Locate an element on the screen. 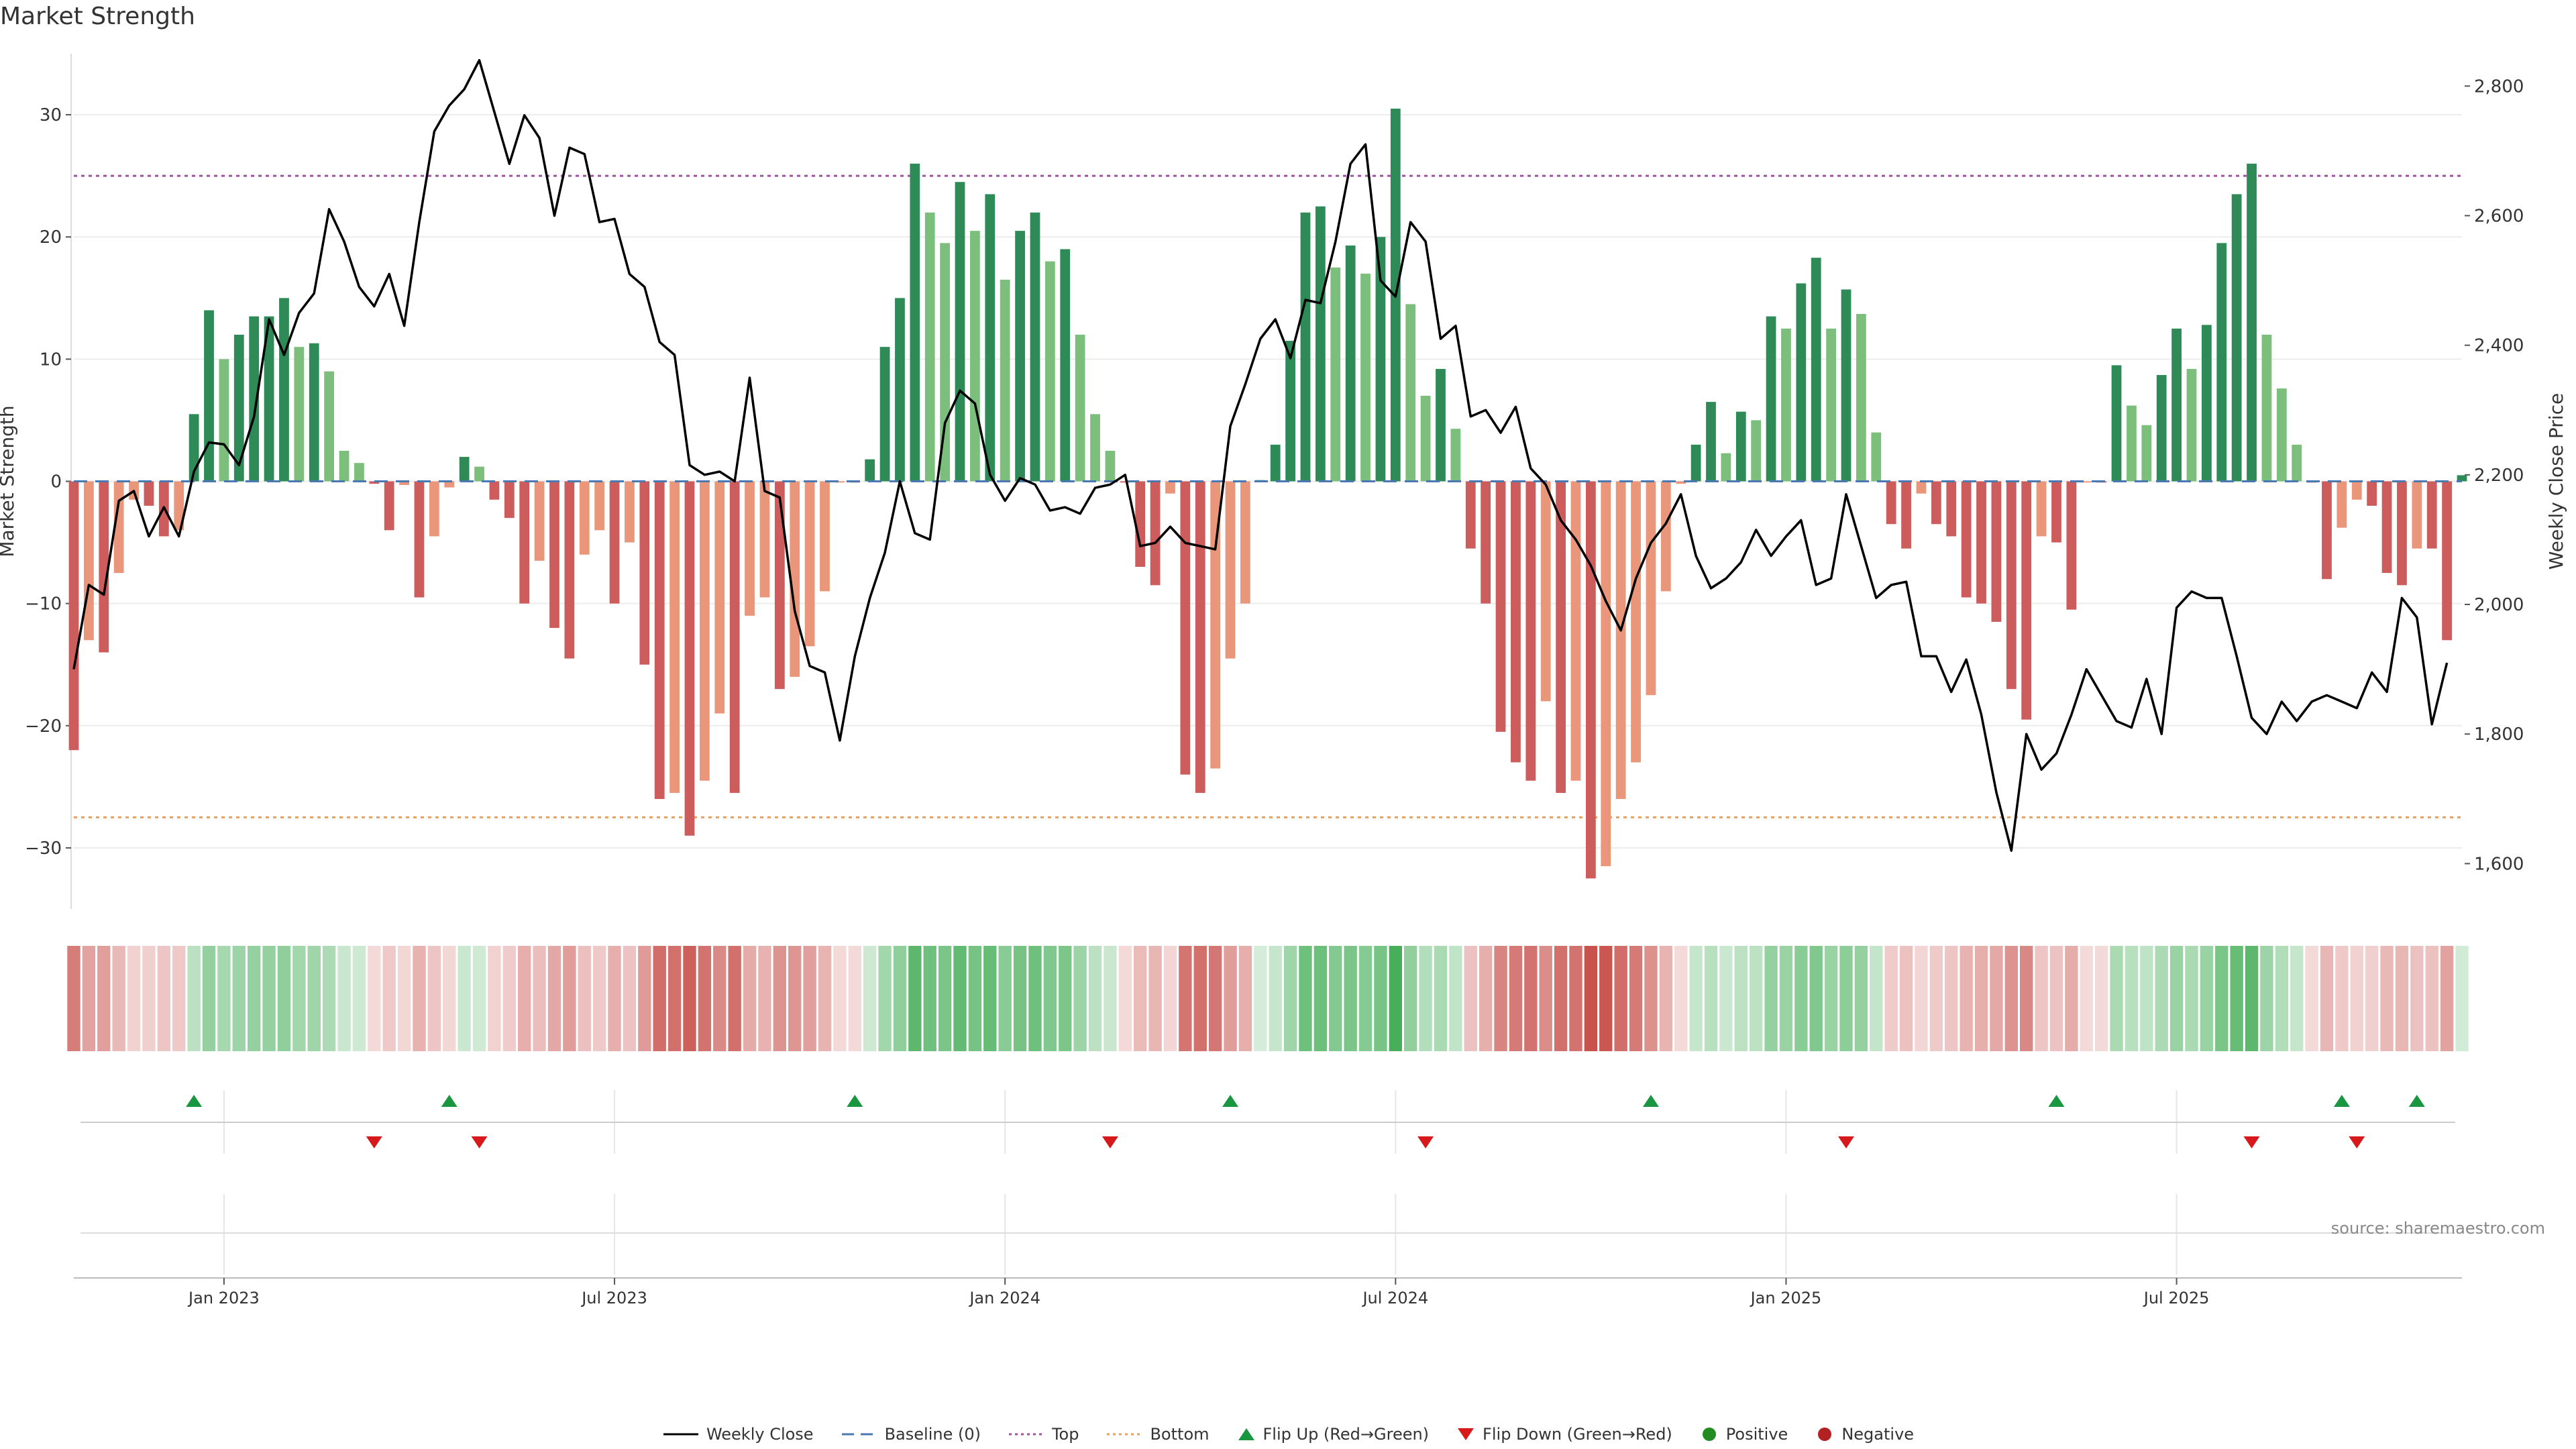  legend-label: Negative is located at coordinates (1878, 1434).